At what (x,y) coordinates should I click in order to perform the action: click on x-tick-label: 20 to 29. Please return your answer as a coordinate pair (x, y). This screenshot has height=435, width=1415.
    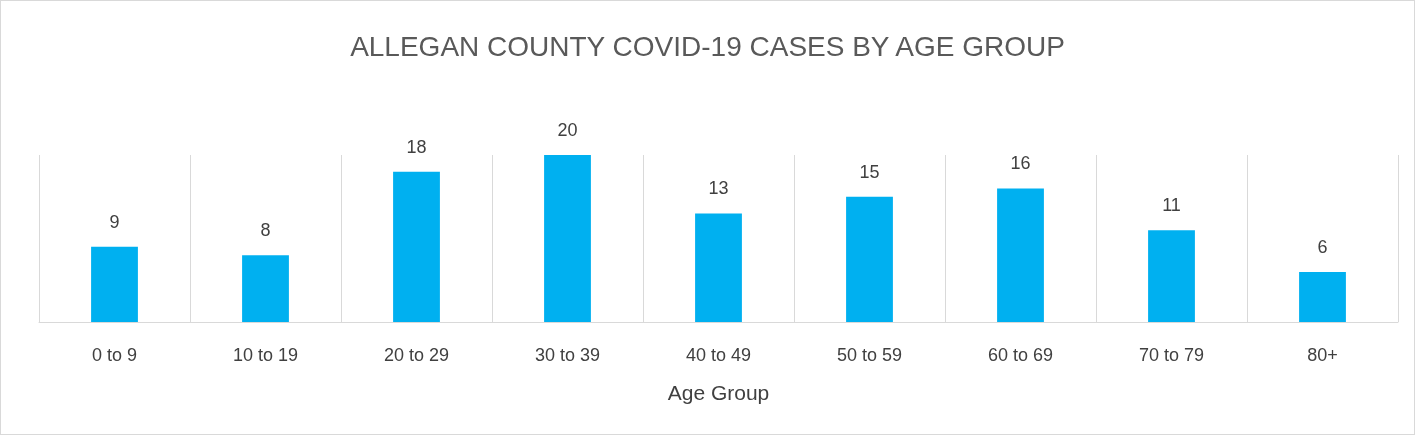
    Looking at the image, I should click on (416, 355).